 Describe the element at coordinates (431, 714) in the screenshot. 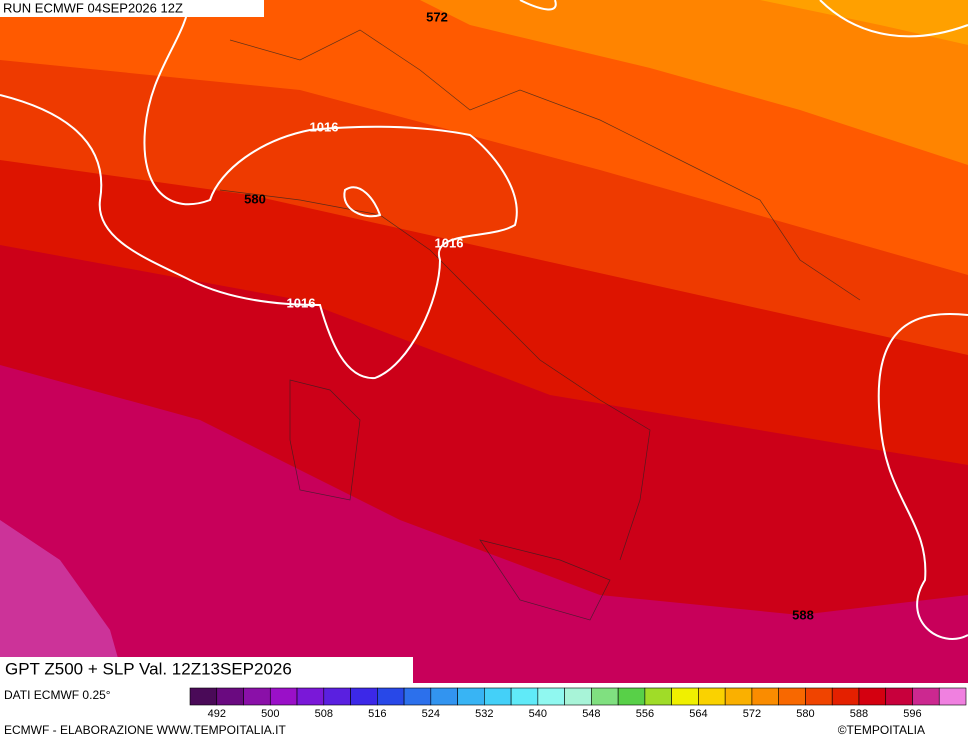

I see `colorbar-tick-label: 524` at that location.